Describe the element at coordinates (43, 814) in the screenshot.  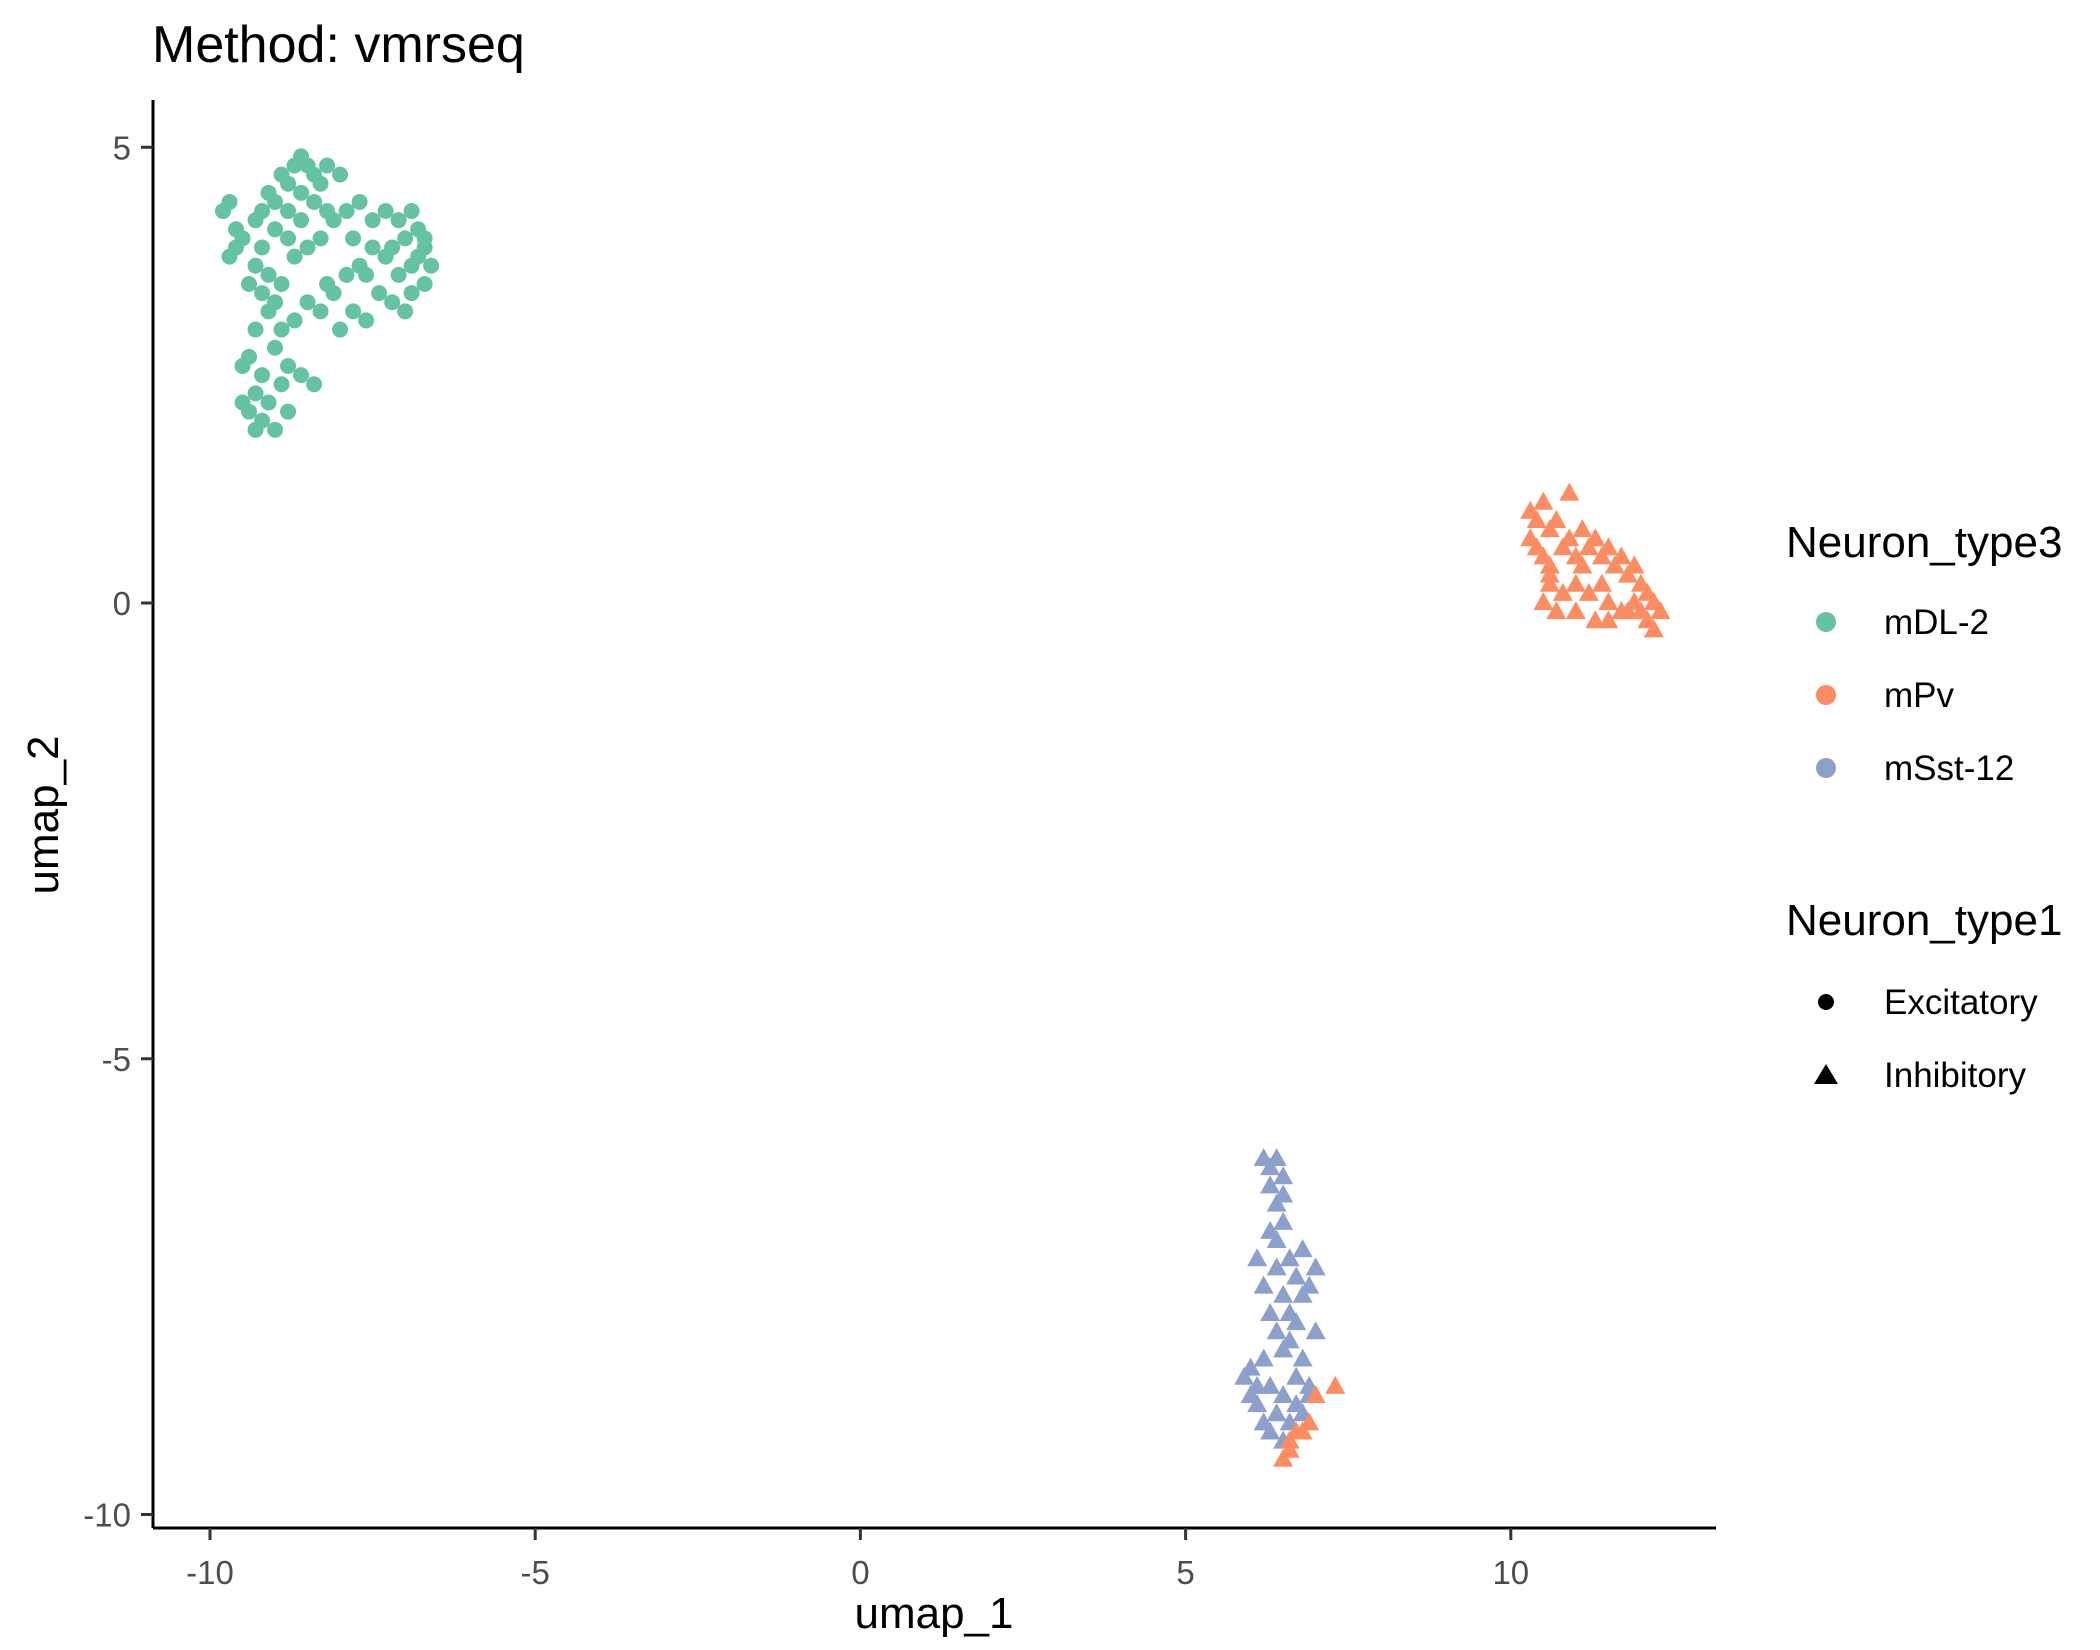
I see `y-axis-title: umap_2` at that location.